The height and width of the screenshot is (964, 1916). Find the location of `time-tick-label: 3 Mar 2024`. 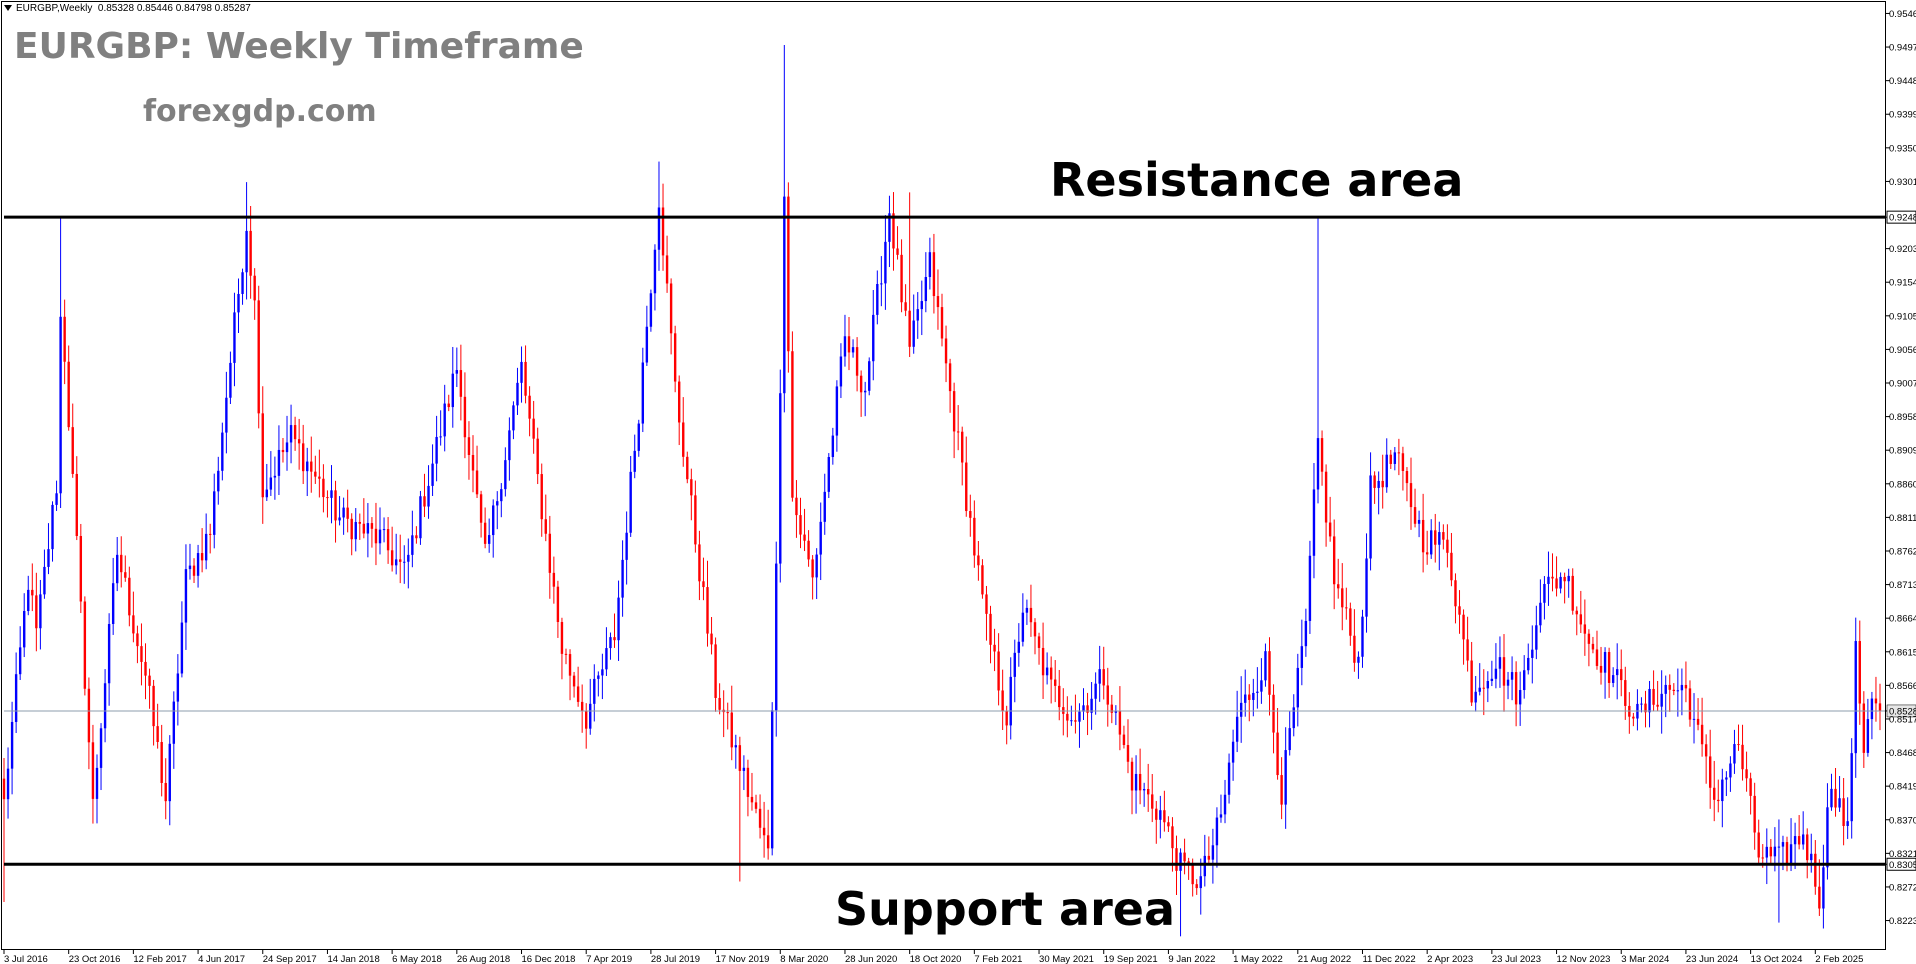

time-tick-label: 3 Mar 2024 is located at coordinates (1645, 959).